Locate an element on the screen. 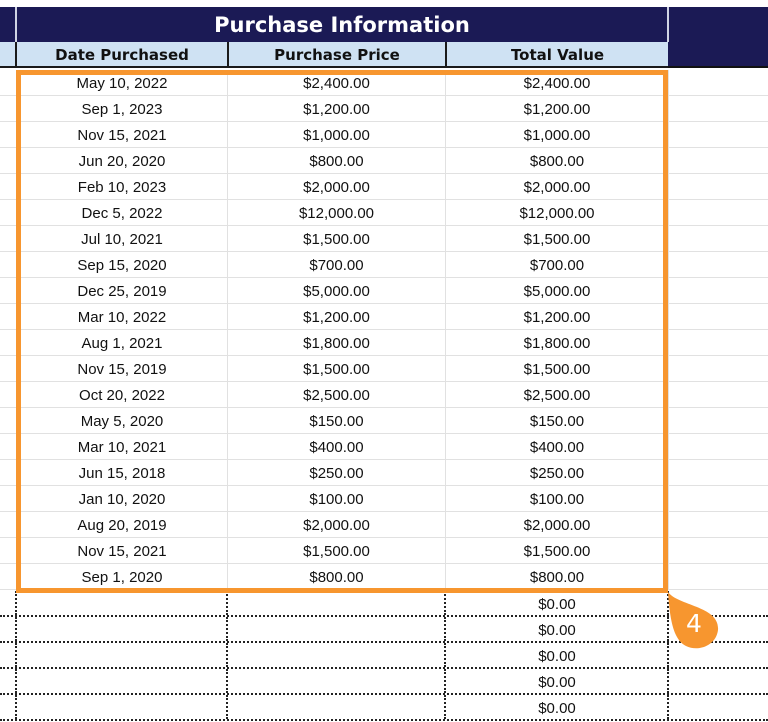  cell-price: $5,000.00 is located at coordinates (336, 290).